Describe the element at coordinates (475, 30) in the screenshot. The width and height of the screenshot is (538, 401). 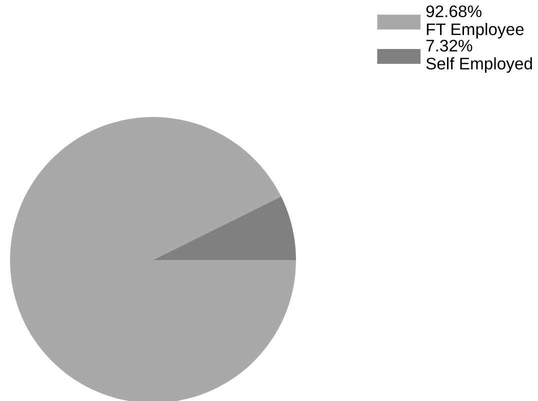
I see `legend-label: FT Employee` at that location.